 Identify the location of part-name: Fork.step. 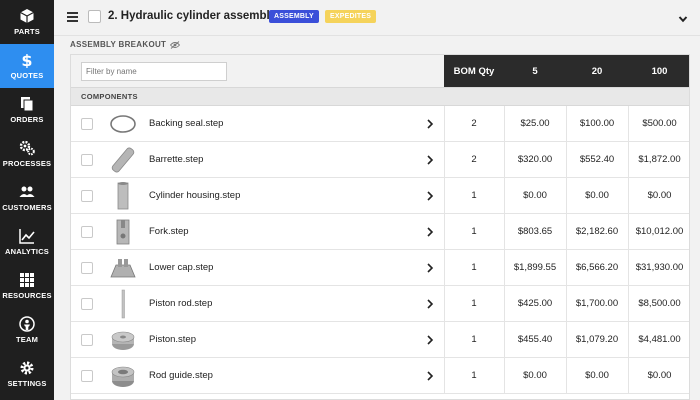
(169, 231).